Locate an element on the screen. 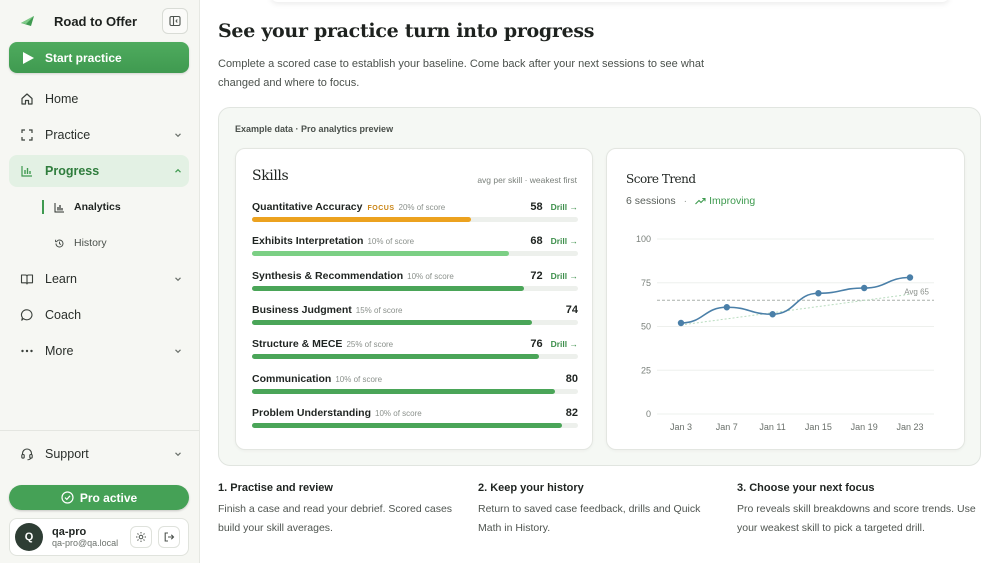 Image resolution: width=1000 pixels, height=563 pixels. skill-weight: 25% of score is located at coordinates (370, 345).